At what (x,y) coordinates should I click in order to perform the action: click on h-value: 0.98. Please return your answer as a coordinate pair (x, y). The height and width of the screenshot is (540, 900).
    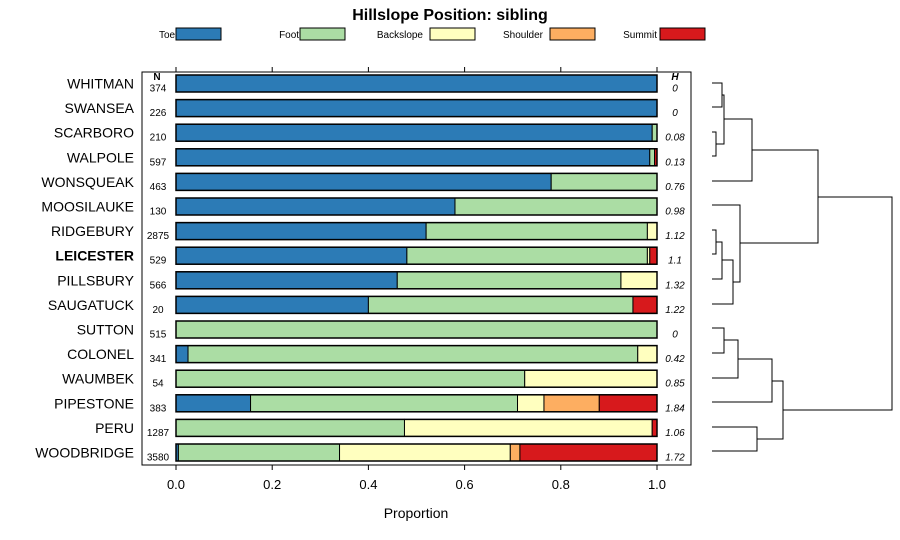
    Looking at the image, I should click on (675, 212).